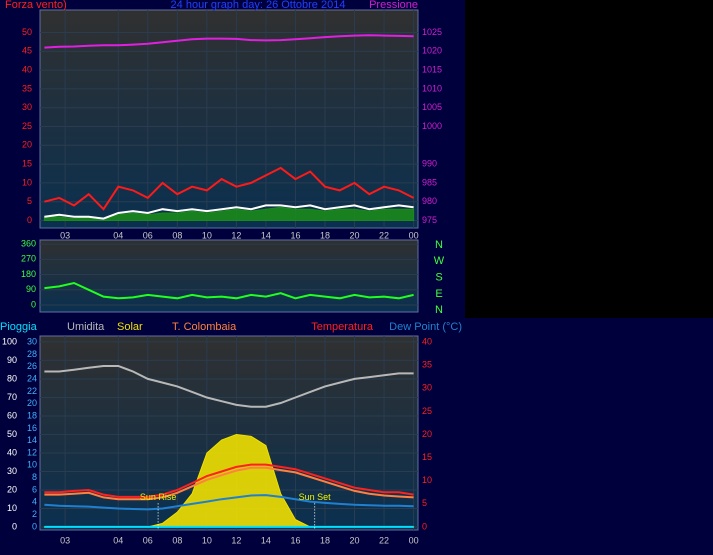  What do you see at coordinates (32, 440) in the screenshot?
I see `y-tick-label: 14` at bounding box center [32, 440].